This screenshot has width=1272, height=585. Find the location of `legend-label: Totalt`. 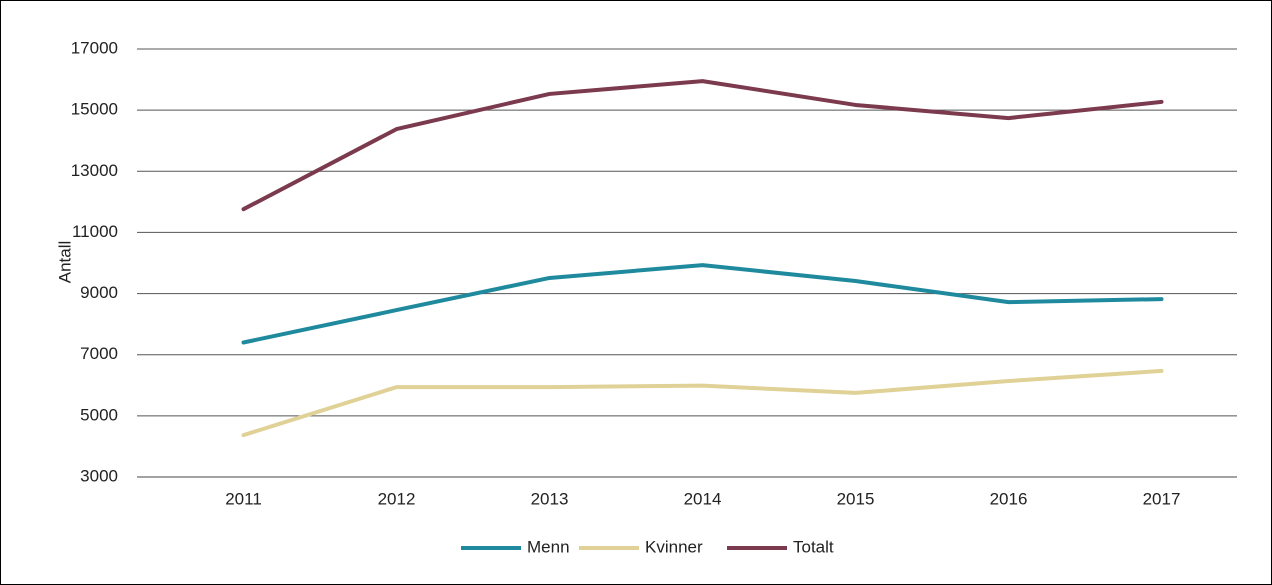

legend-label: Totalt is located at coordinates (813, 546).